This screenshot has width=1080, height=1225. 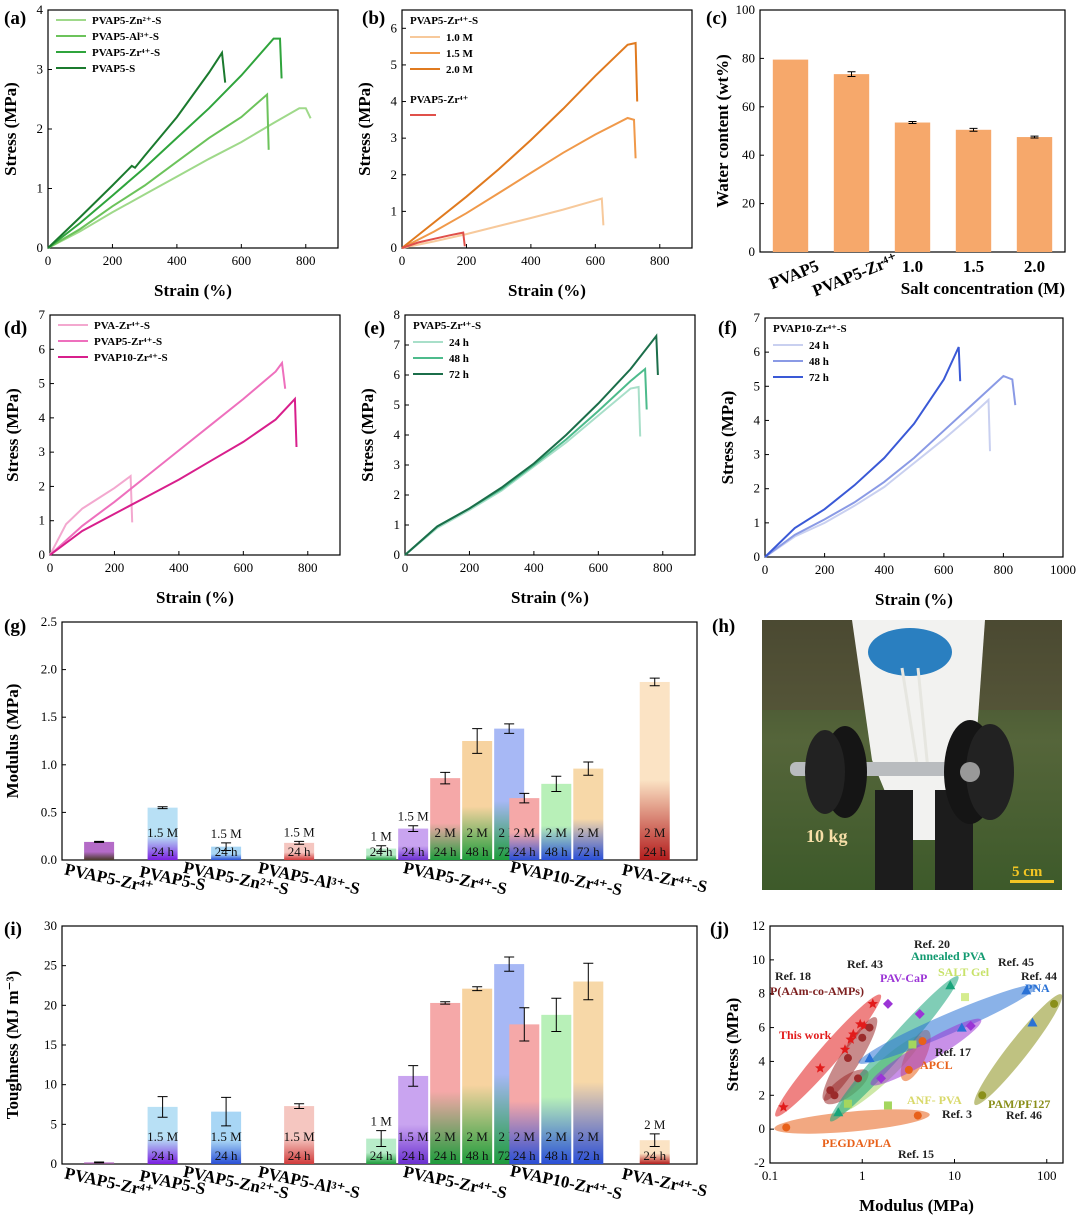 I want to click on bar-above-label-g-5: 1.5 M, so click(x=414, y=816).